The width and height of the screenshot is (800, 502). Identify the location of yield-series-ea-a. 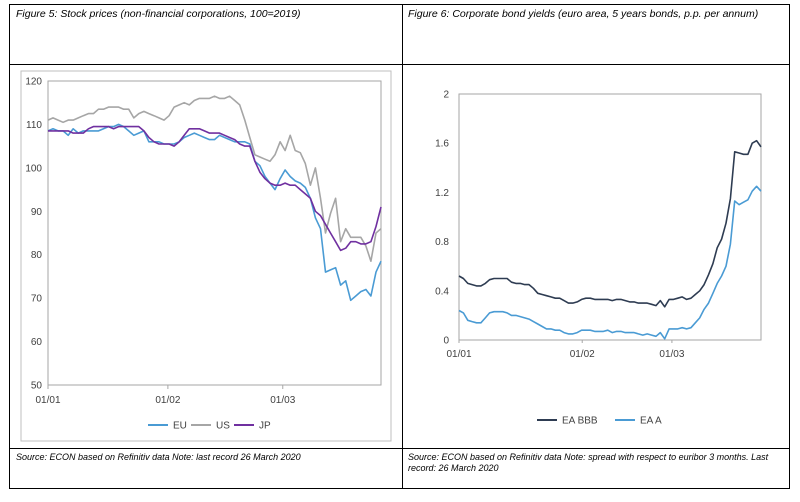
(610, 262).